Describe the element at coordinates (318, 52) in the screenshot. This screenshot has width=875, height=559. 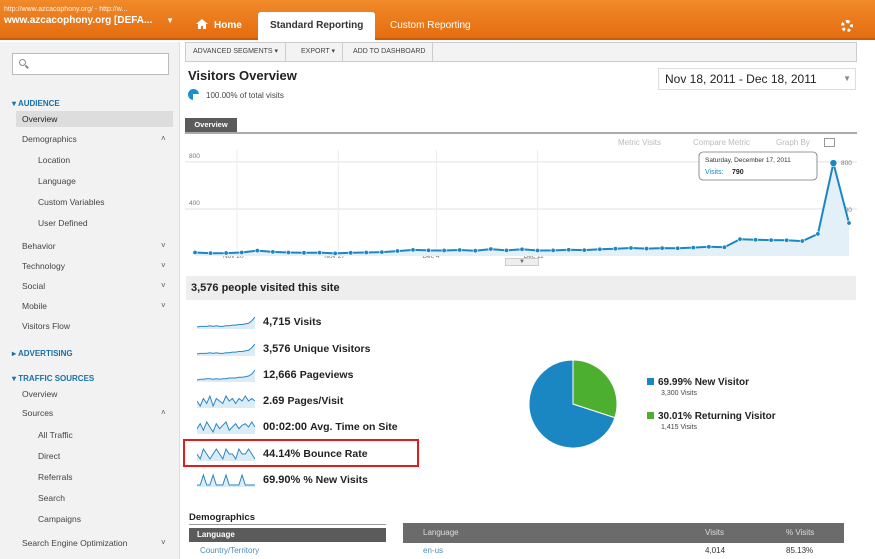
I see `export-button: EXPORT ▾` at that location.